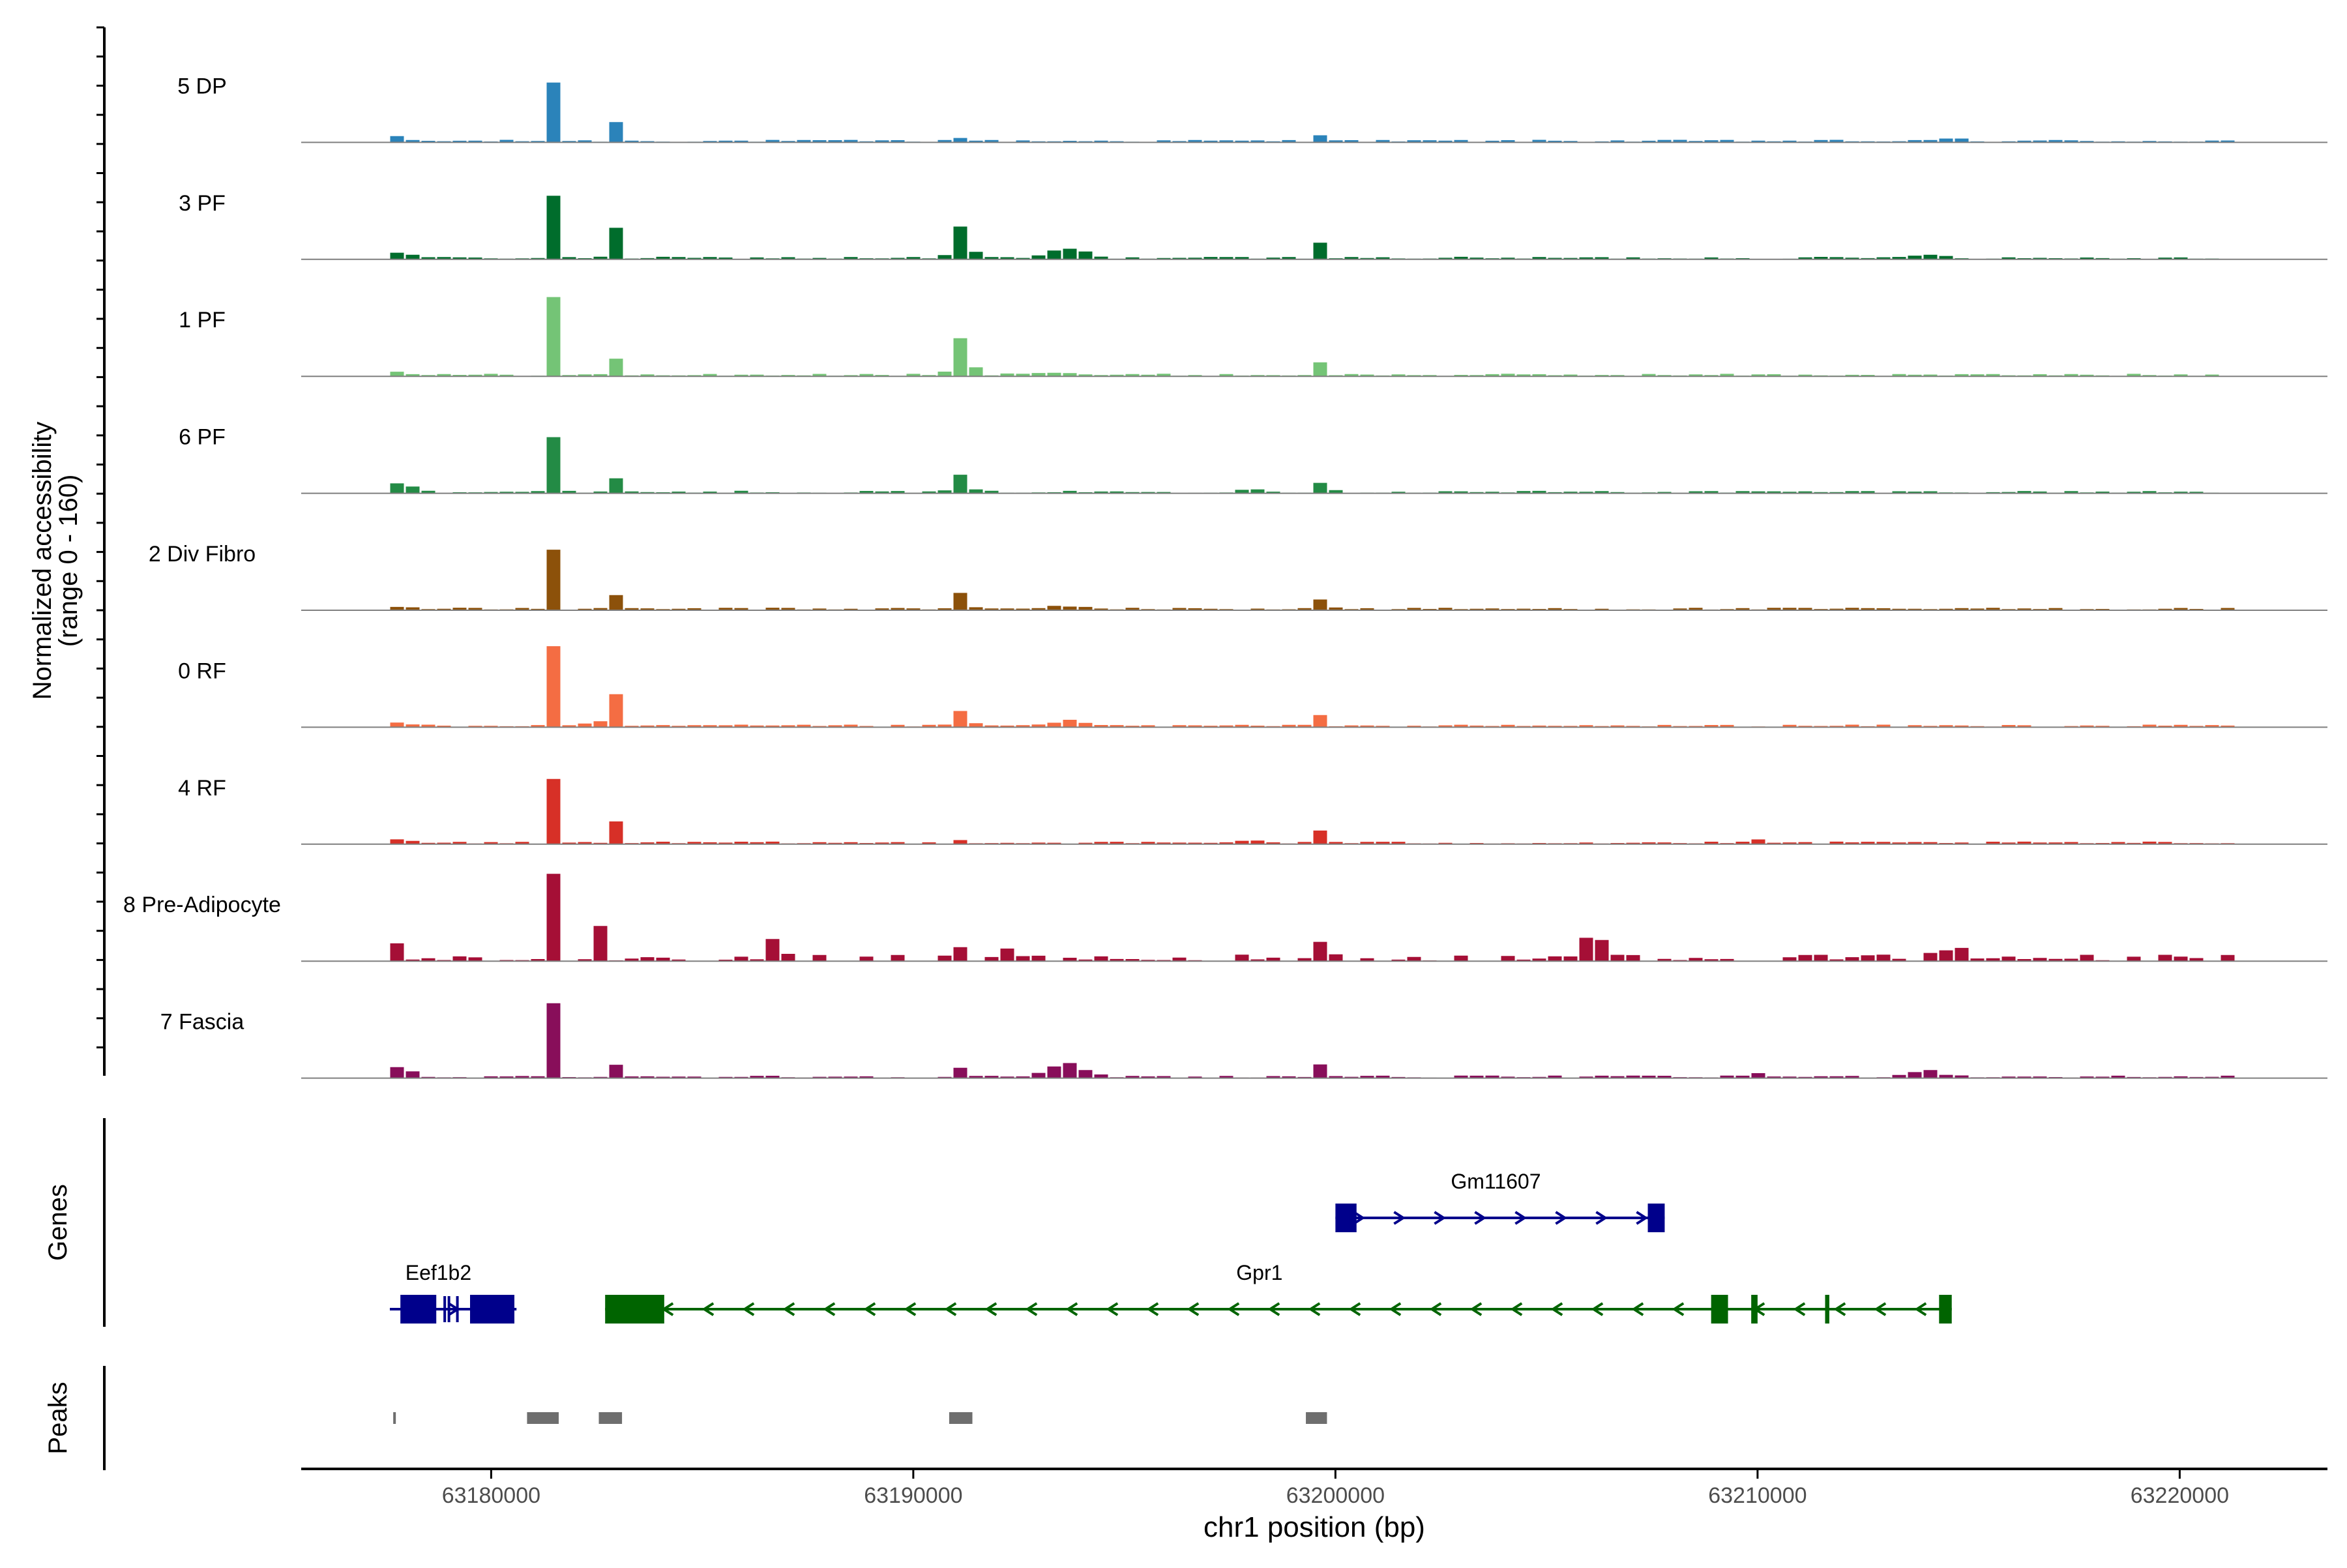 The height and width of the screenshot is (1568, 2347). I want to click on x-tick-label: 63190000, so click(913, 1495).